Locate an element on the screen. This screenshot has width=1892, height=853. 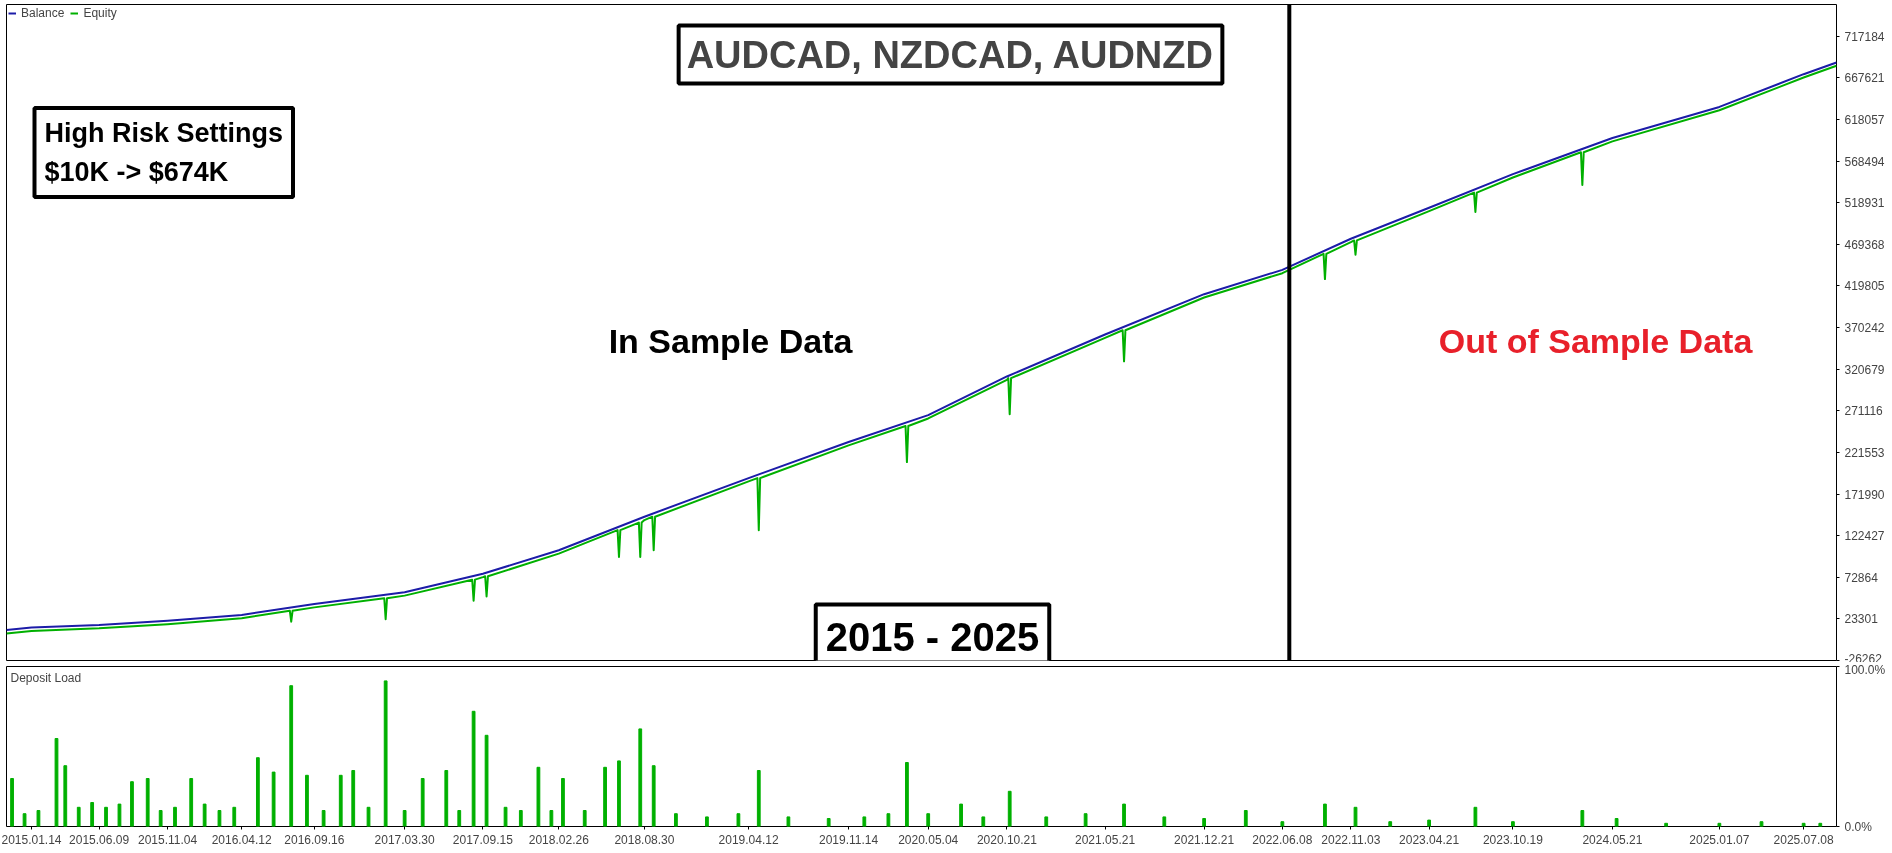
x-tick-label: 2016.04.12 is located at coordinates (242, 839).